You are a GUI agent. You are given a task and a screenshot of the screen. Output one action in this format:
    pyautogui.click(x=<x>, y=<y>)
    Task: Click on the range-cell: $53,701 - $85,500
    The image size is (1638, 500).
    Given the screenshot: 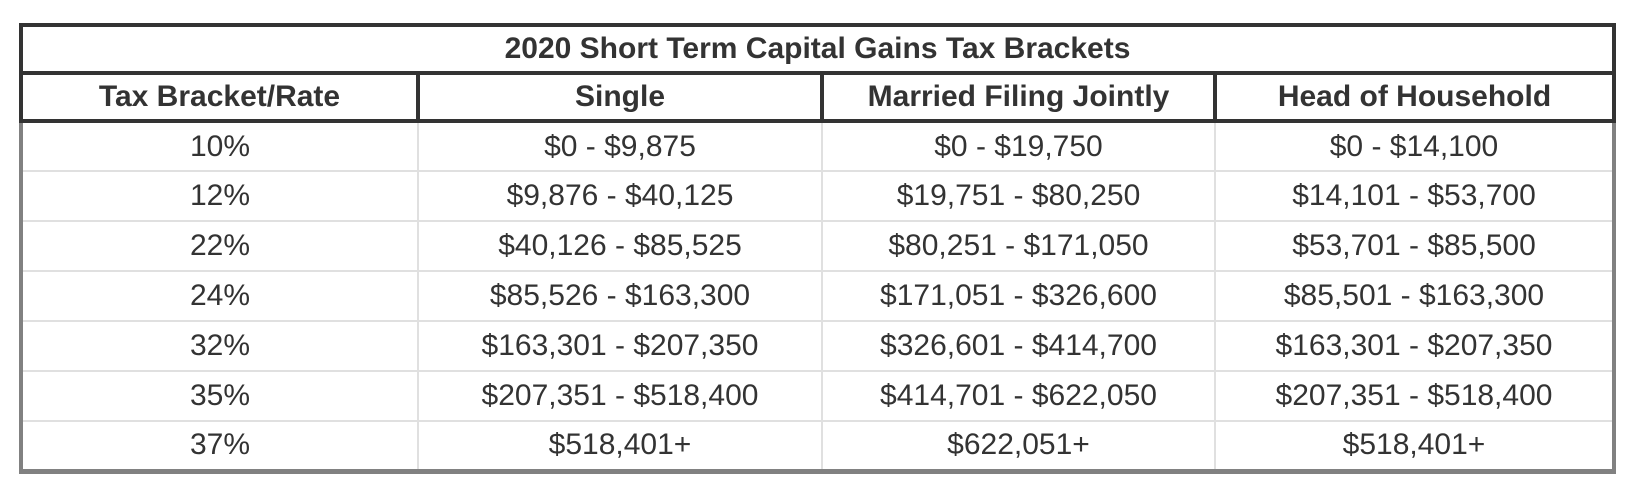 What is the action you would take?
    pyautogui.click(x=1415, y=246)
    